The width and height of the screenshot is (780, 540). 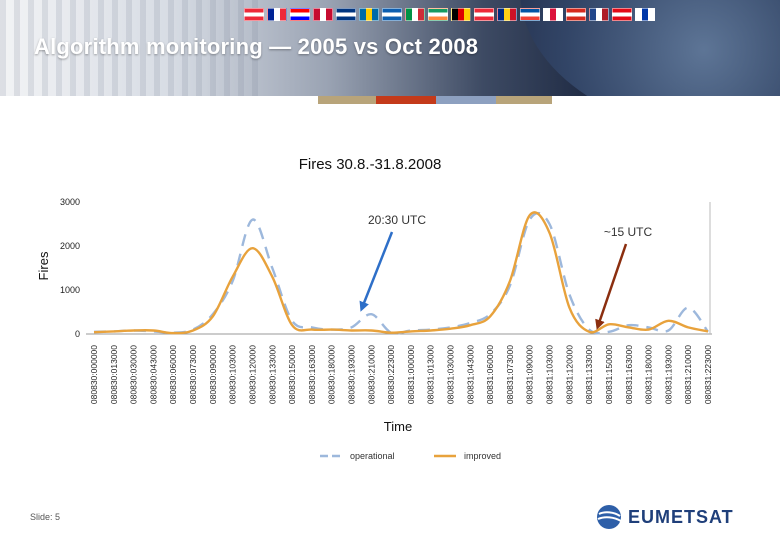 What do you see at coordinates (43, 265) in the screenshot?
I see `y-axis-label: Fires` at bounding box center [43, 265].